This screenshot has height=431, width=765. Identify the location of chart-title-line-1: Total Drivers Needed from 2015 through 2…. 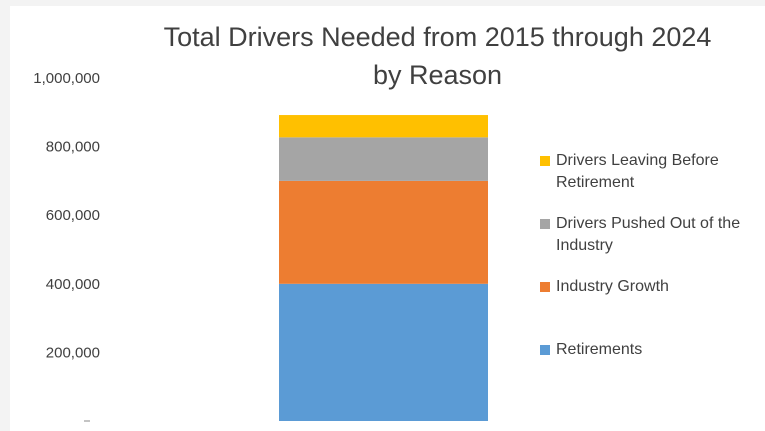
(437, 37).